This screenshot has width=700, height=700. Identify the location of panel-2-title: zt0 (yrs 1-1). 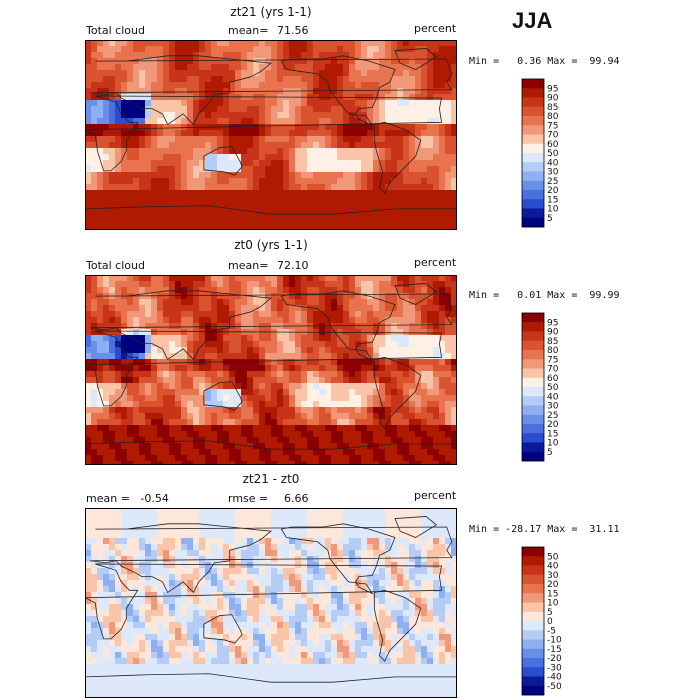
(271, 245).